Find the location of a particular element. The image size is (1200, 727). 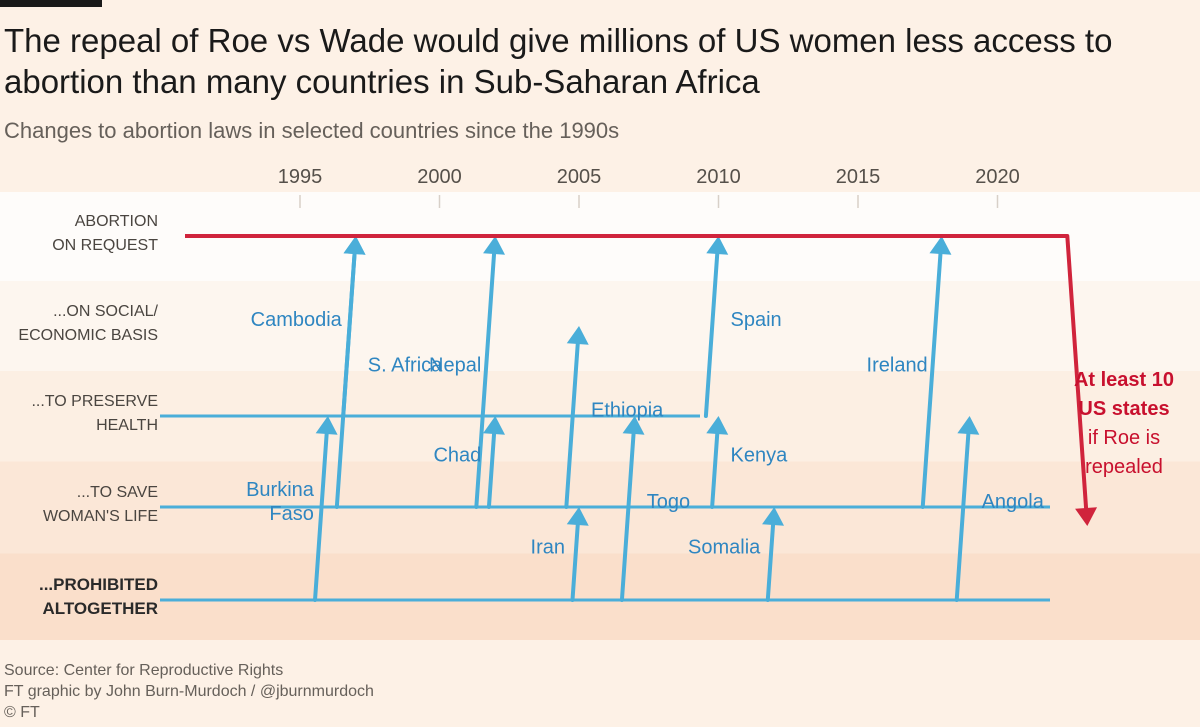

iran-arrow-line is located at coordinates (575, 562).